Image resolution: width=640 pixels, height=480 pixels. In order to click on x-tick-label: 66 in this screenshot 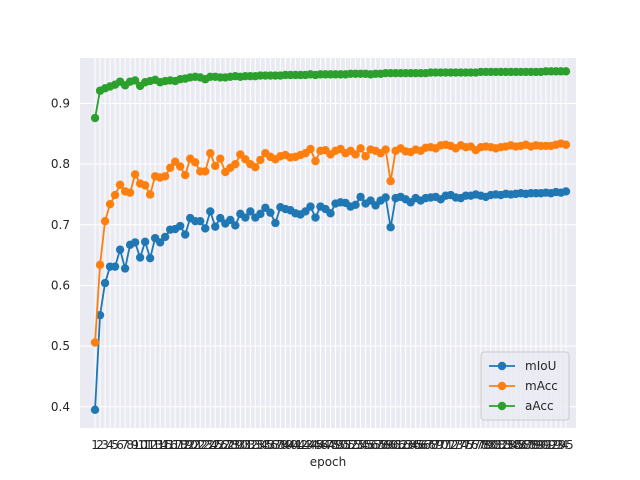, I will do `click(420, 445)`.